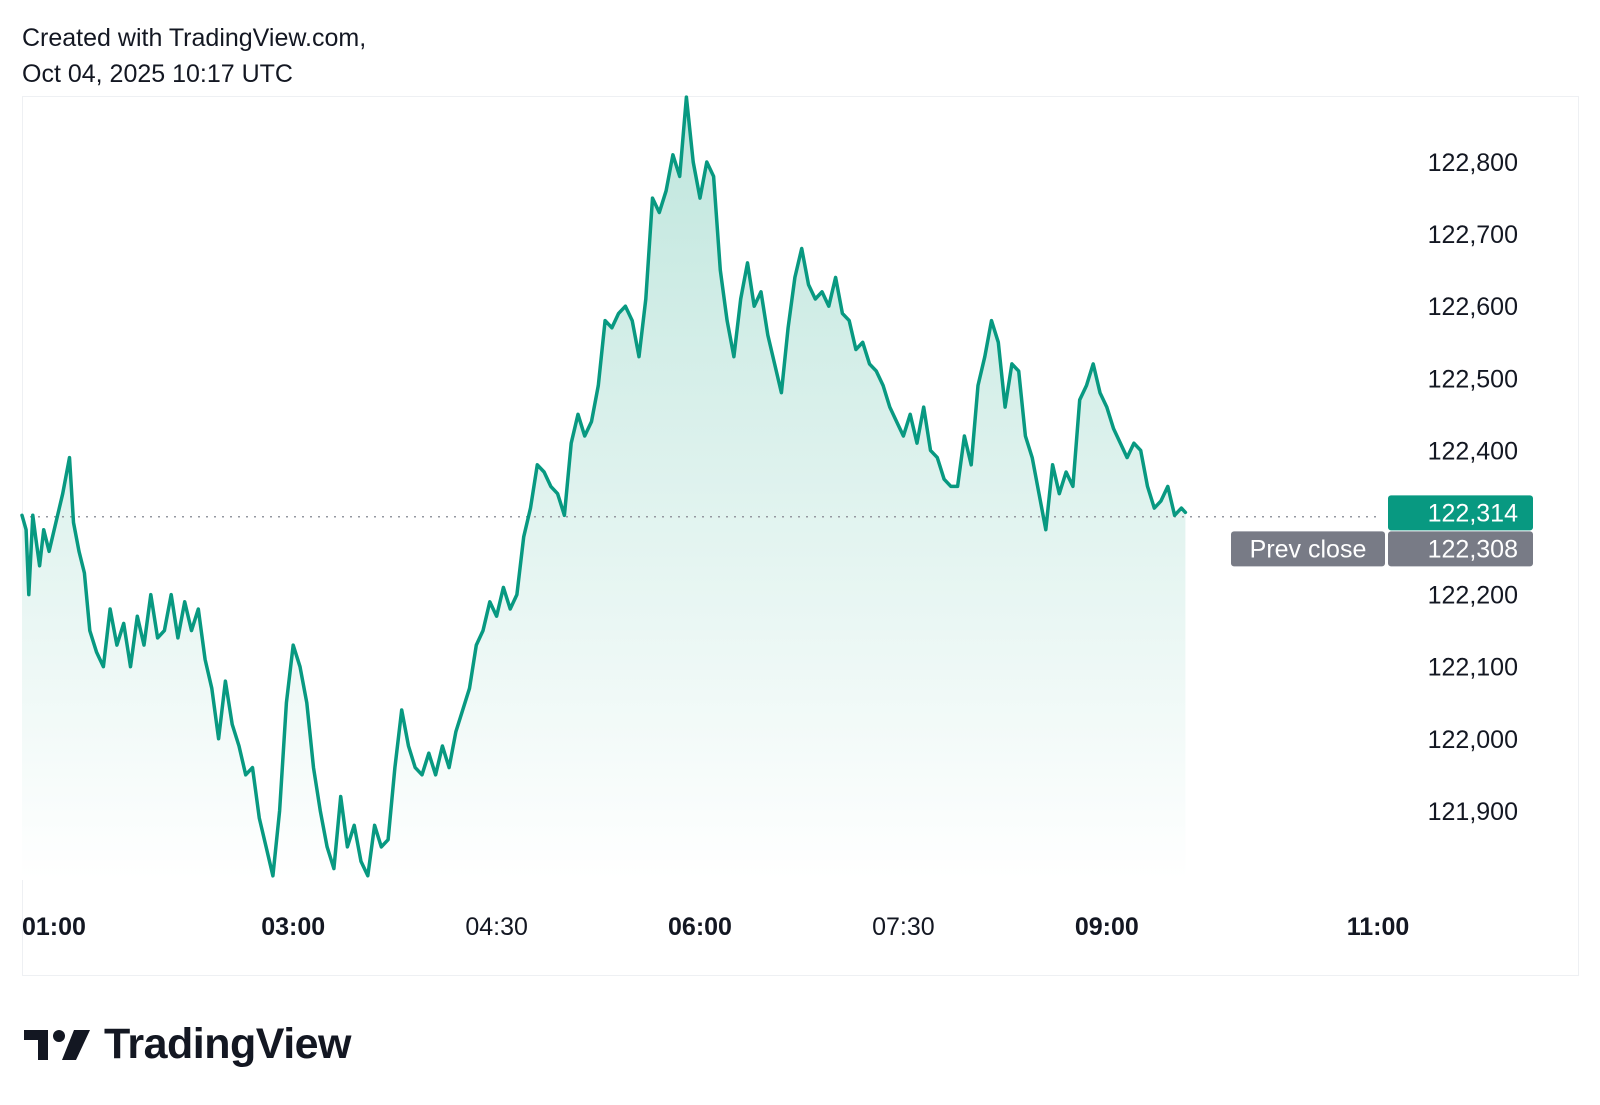 This screenshot has width=1600, height=1105. Describe the element at coordinates (903, 927) in the screenshot. I see `x-tick-label: 07:30` at that location.